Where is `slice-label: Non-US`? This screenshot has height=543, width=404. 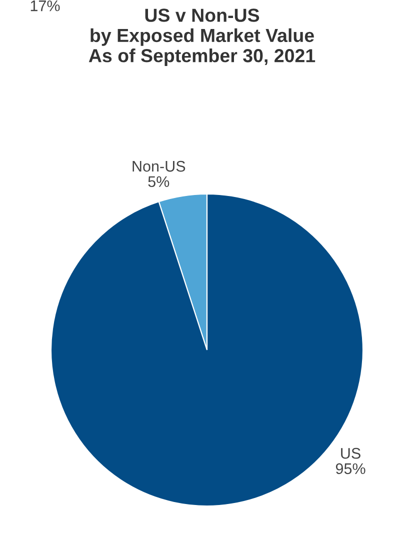
slice-label: Non-US is located at coordinates (159, 166).